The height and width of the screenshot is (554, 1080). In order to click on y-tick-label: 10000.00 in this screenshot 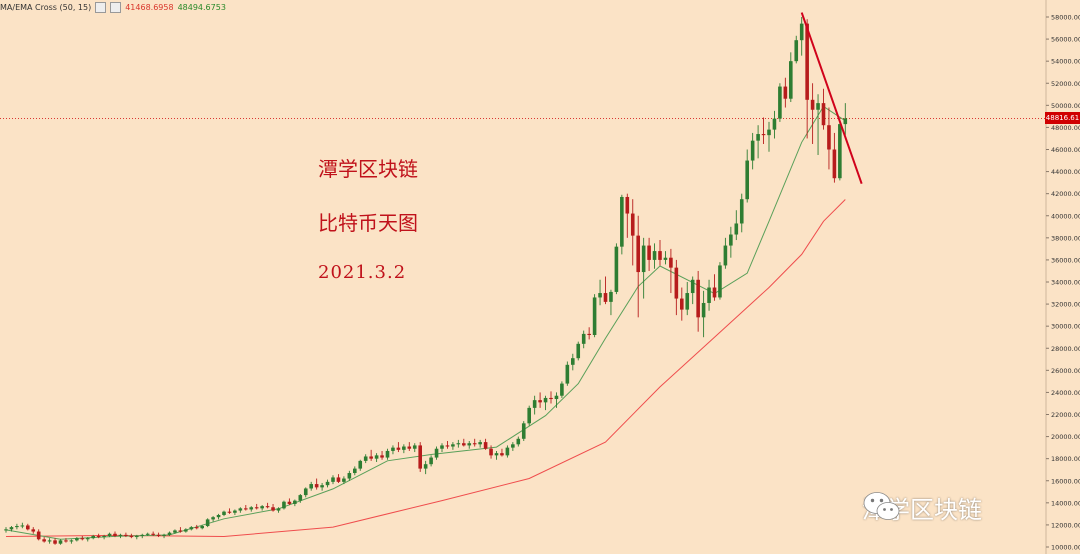, I will do `click(1065, 548)`.